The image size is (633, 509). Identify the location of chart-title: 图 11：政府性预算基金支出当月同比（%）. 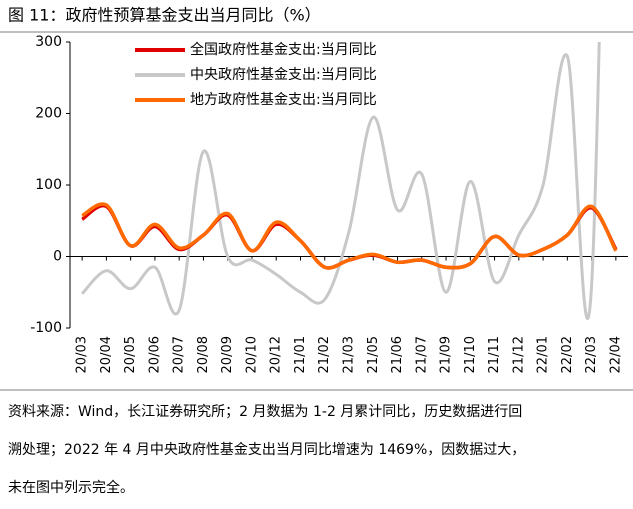
(164, 15).